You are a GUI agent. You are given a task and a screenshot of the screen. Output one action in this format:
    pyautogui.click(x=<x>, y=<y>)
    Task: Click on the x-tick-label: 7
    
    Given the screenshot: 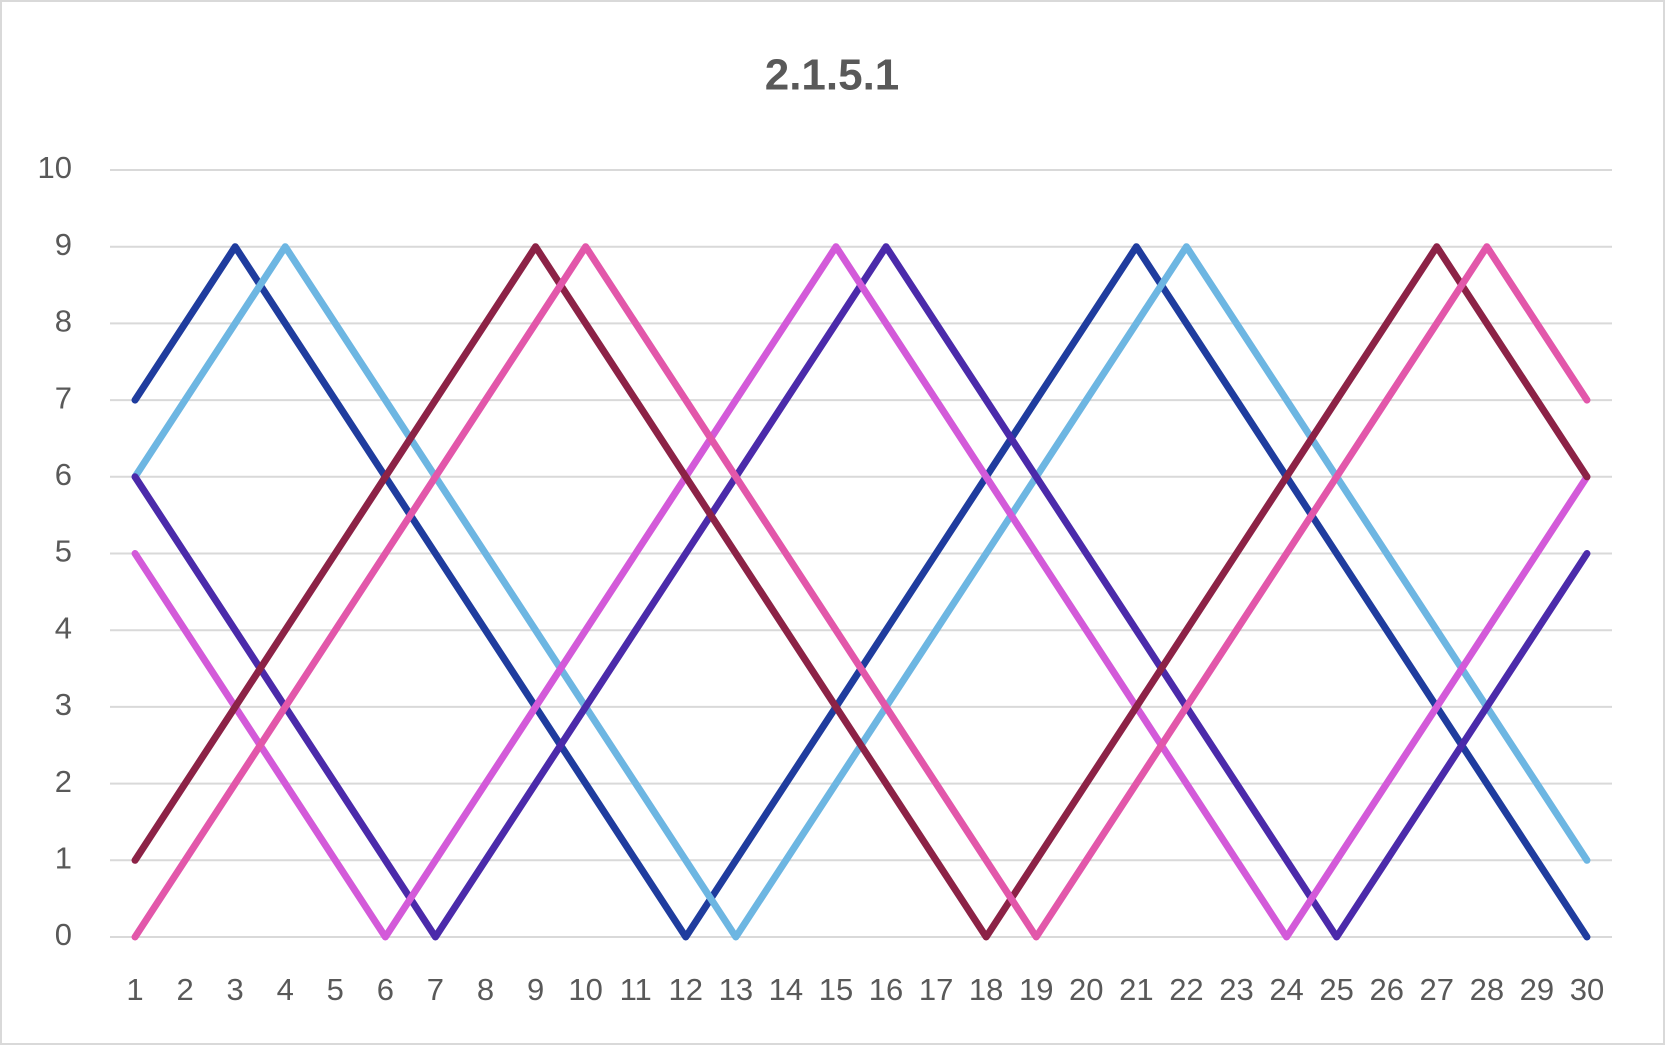 What is the action you would take?
    pyautogui.click(x=435, y=989)
    